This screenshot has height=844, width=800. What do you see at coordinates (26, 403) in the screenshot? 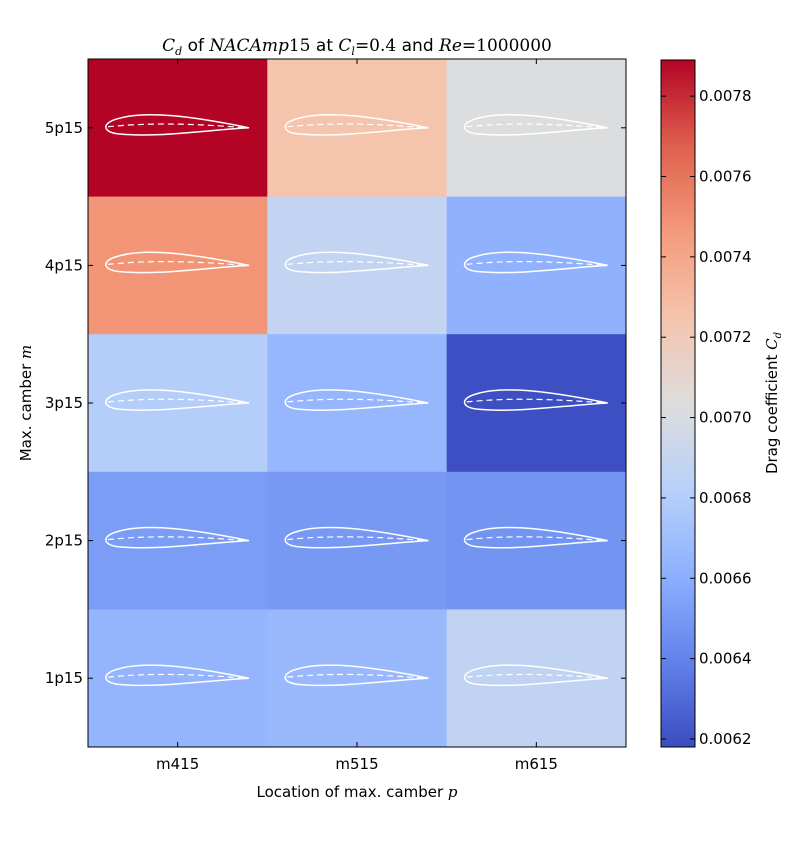
I see `y-axis-label: Max. camber m` at bounding box center [26, 403].